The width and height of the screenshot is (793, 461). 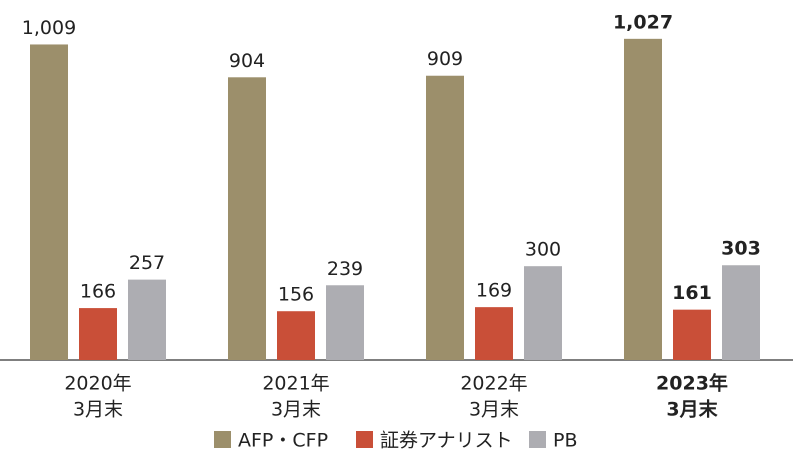 What do you see at coordinates (49, 28) in the screenshot?
I see `value-label: 1,009` at bounding box center [49, 28].